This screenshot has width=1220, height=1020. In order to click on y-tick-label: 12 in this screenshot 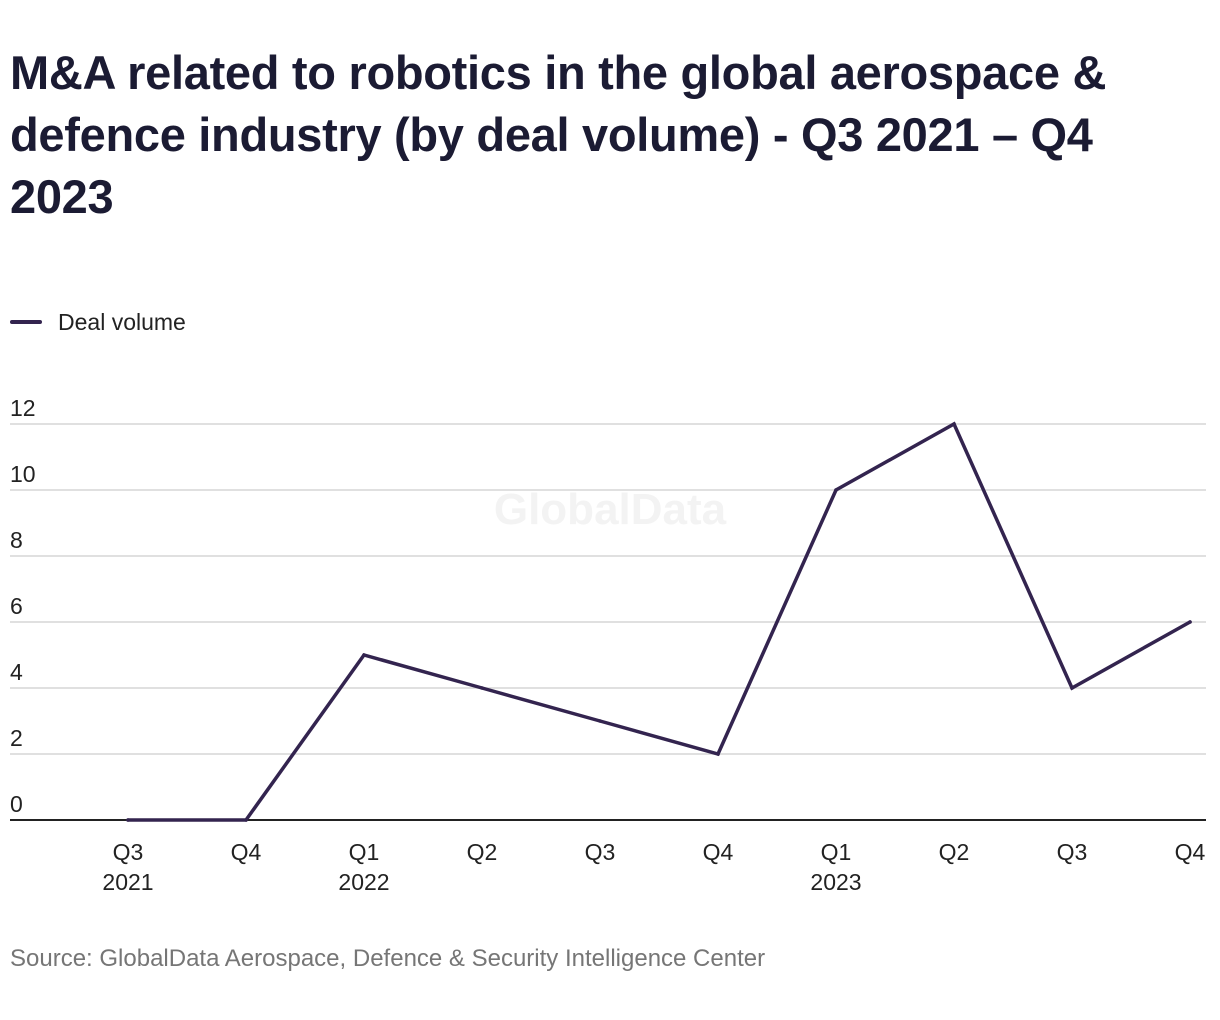, I will do `click(23, 408)`.